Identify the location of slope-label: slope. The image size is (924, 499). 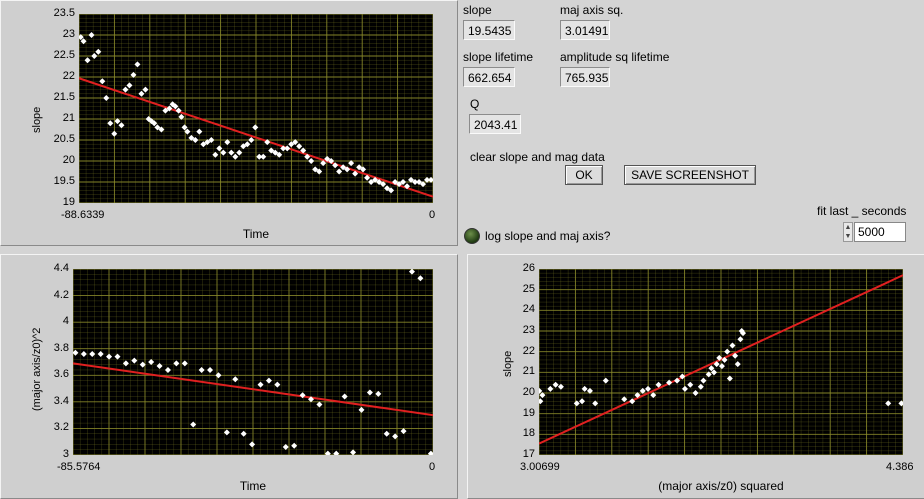
(477, 10).